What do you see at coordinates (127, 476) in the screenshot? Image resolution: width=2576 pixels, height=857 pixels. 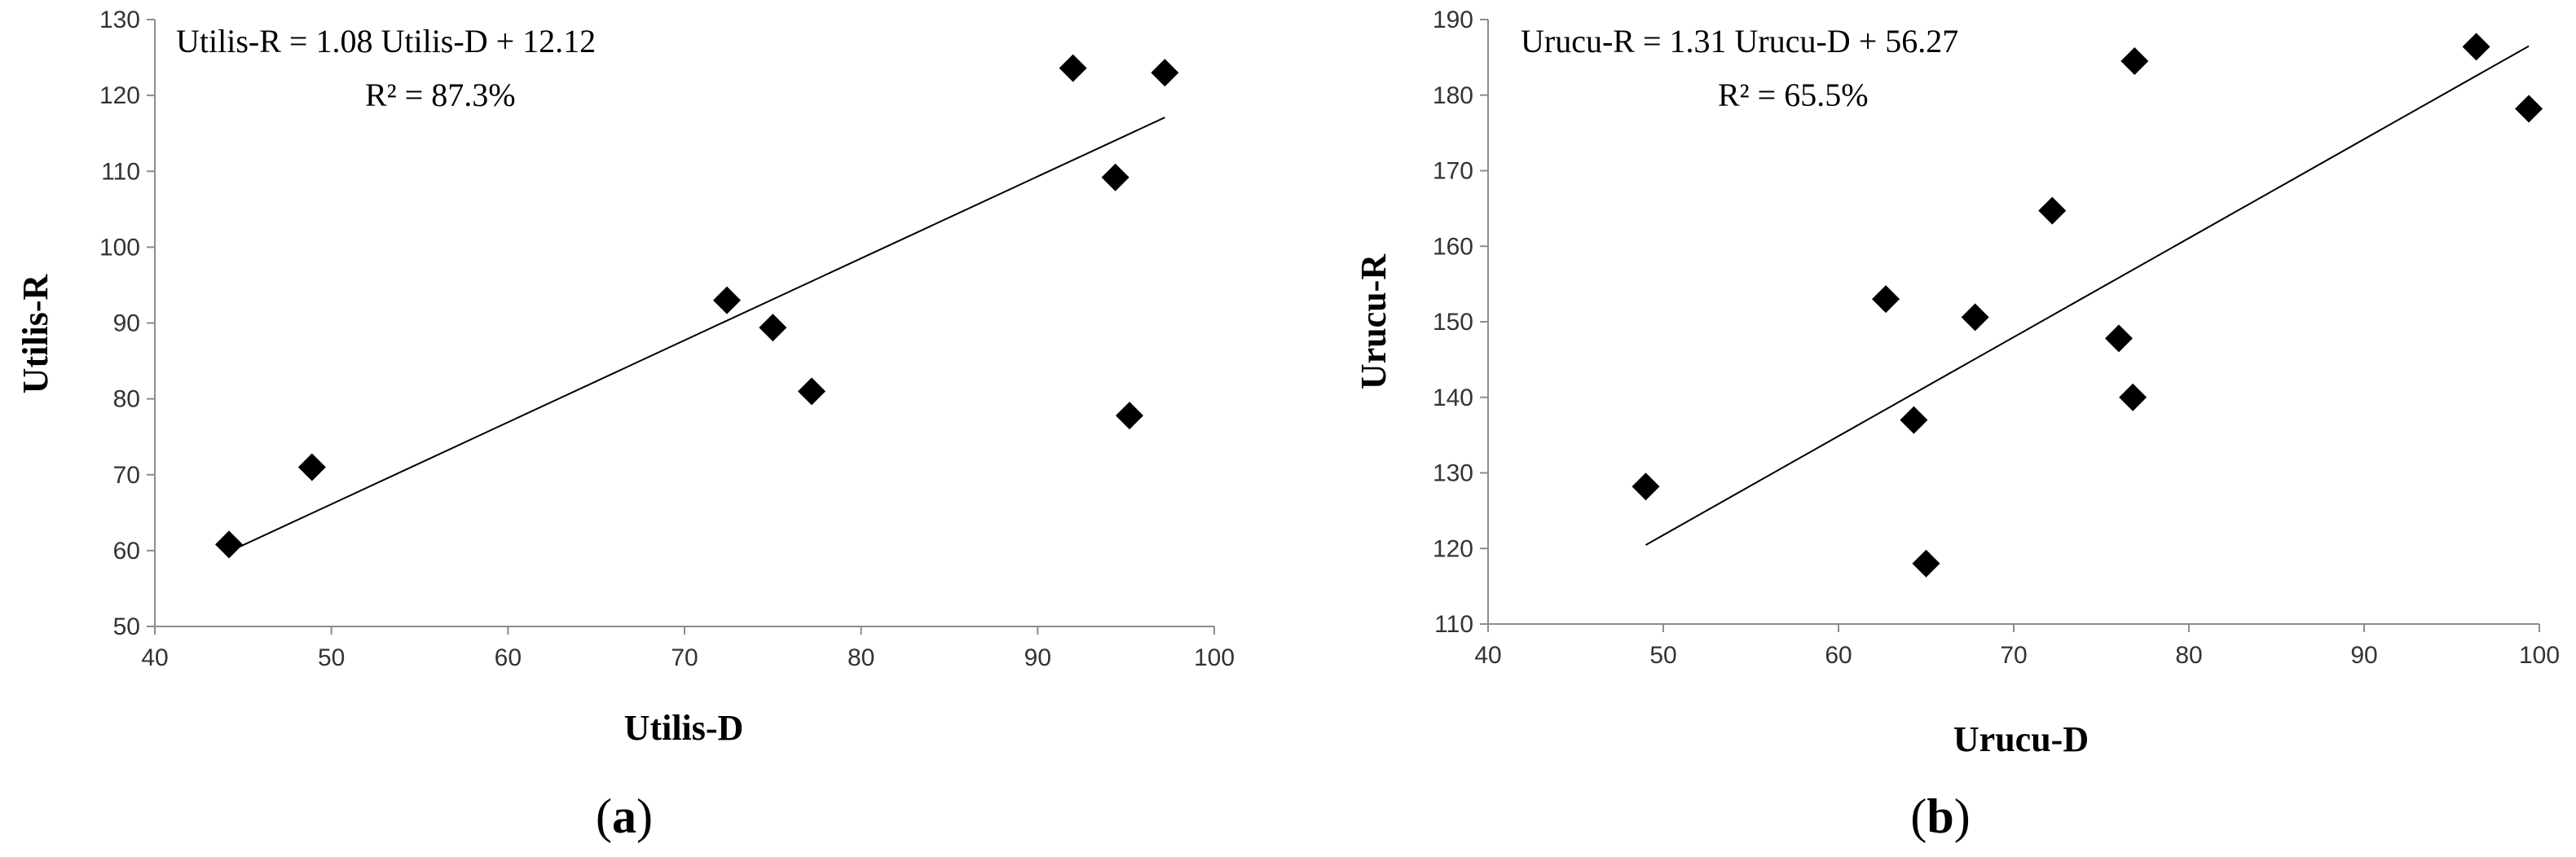 I see `y-tick-label: 70` at bounding box center [127, 476].